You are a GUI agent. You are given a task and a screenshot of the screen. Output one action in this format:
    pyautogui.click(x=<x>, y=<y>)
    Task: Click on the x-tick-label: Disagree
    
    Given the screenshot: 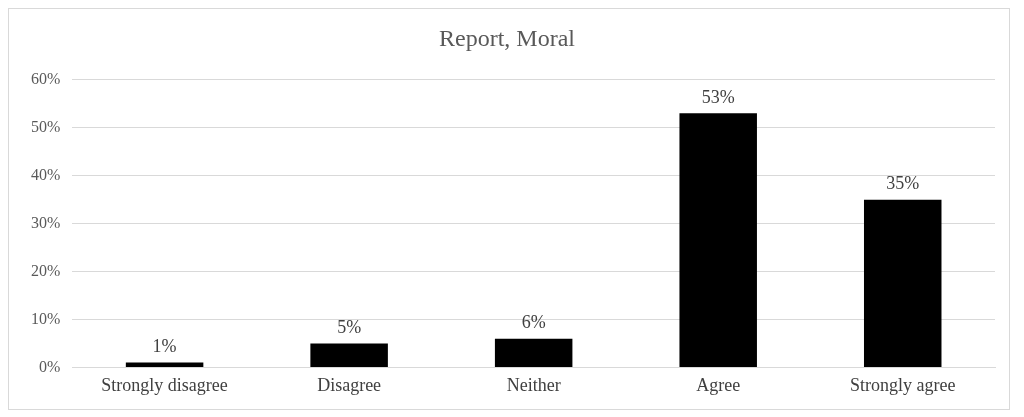 What is the action you would take?
    pyautogui.click(x=349, y=384)
    